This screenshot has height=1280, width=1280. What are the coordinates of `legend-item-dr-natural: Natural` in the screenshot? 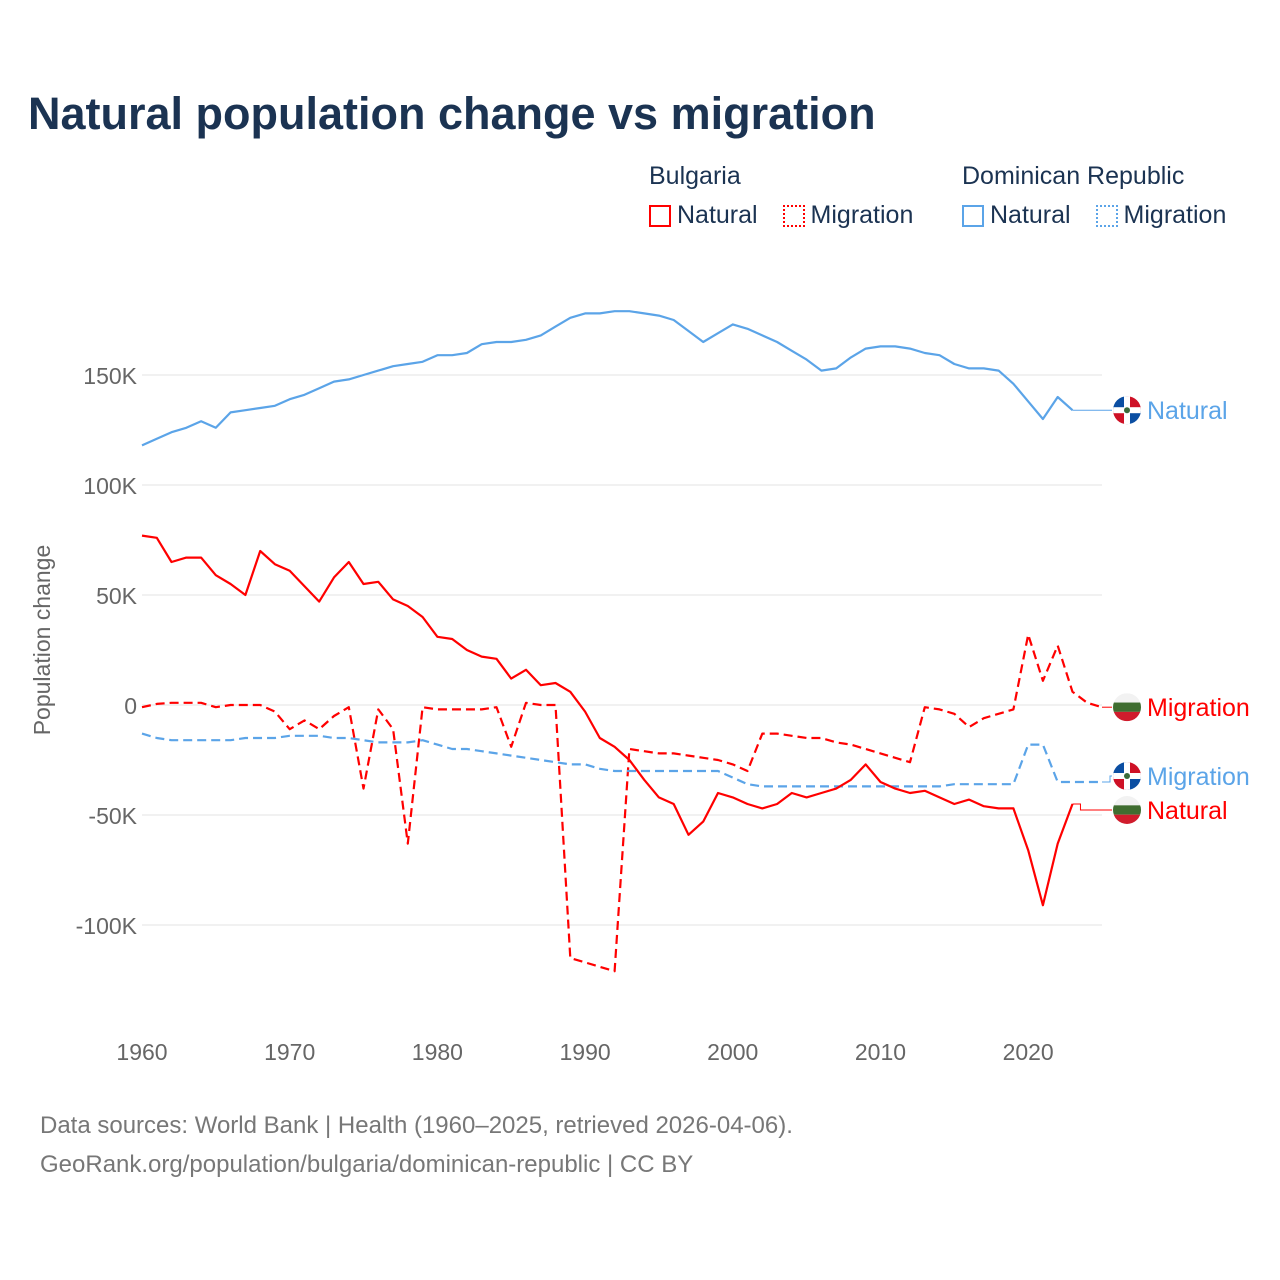 It's located at (1016, 215).